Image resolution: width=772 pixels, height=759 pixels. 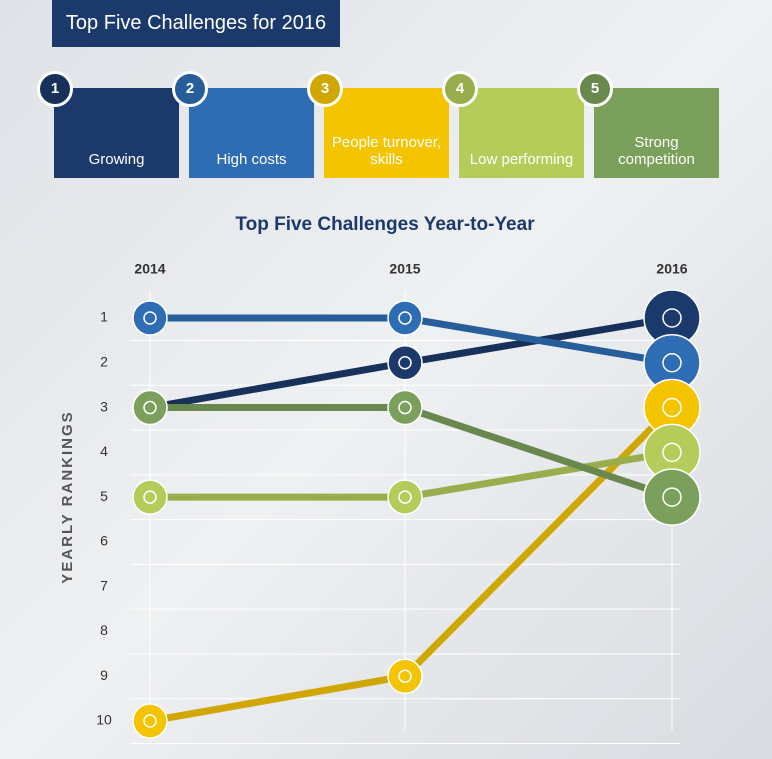 What do you see at coordinates (513, 124) in the screenshot?
I see `legend-card: 4 Low performing` at bounding box center [513, 124].